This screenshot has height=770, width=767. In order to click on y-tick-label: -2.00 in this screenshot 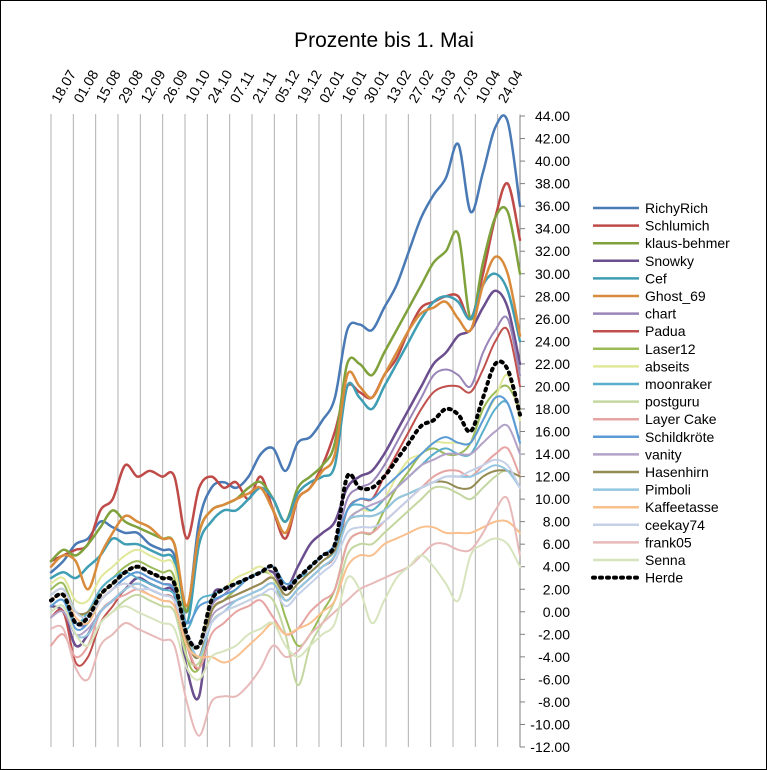, I will do `click(554, 634)`.